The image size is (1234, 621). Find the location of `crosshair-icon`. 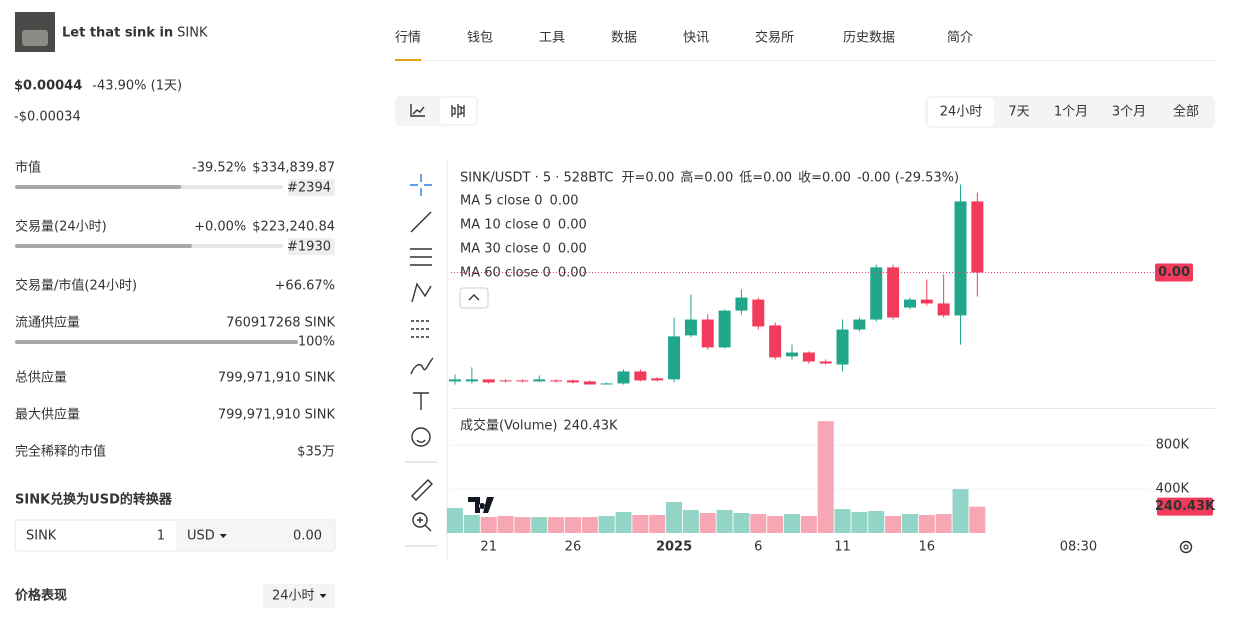

crosshair-icon is located at coordinates (421, 185).